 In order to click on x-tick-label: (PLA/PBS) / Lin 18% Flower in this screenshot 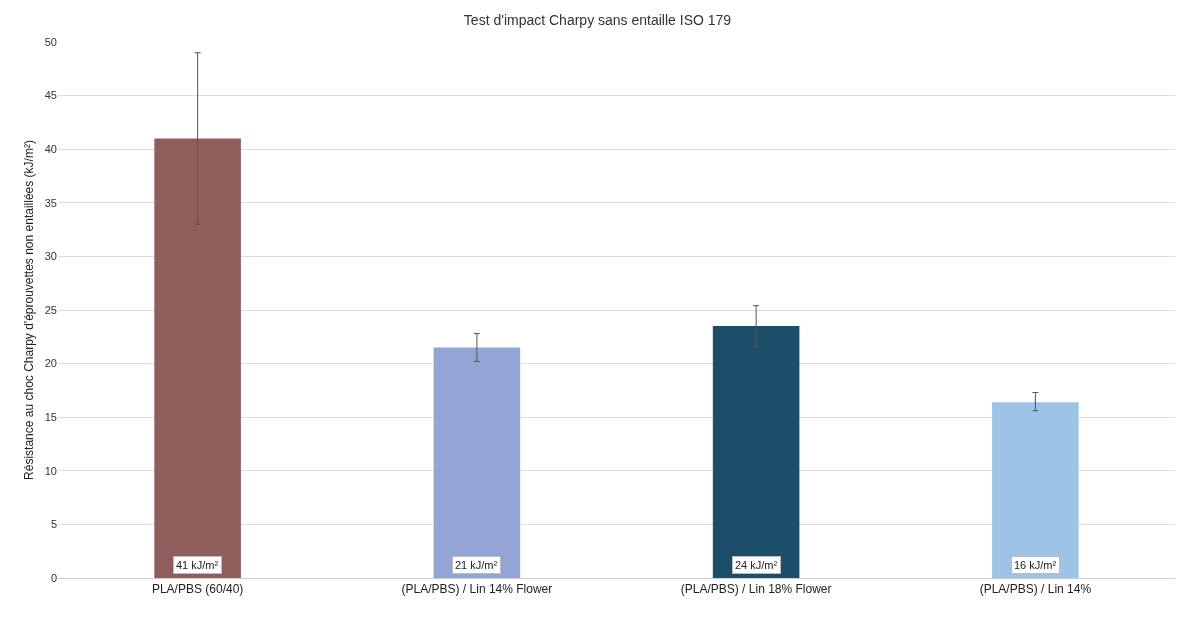, I will do `click(756, 589)`.